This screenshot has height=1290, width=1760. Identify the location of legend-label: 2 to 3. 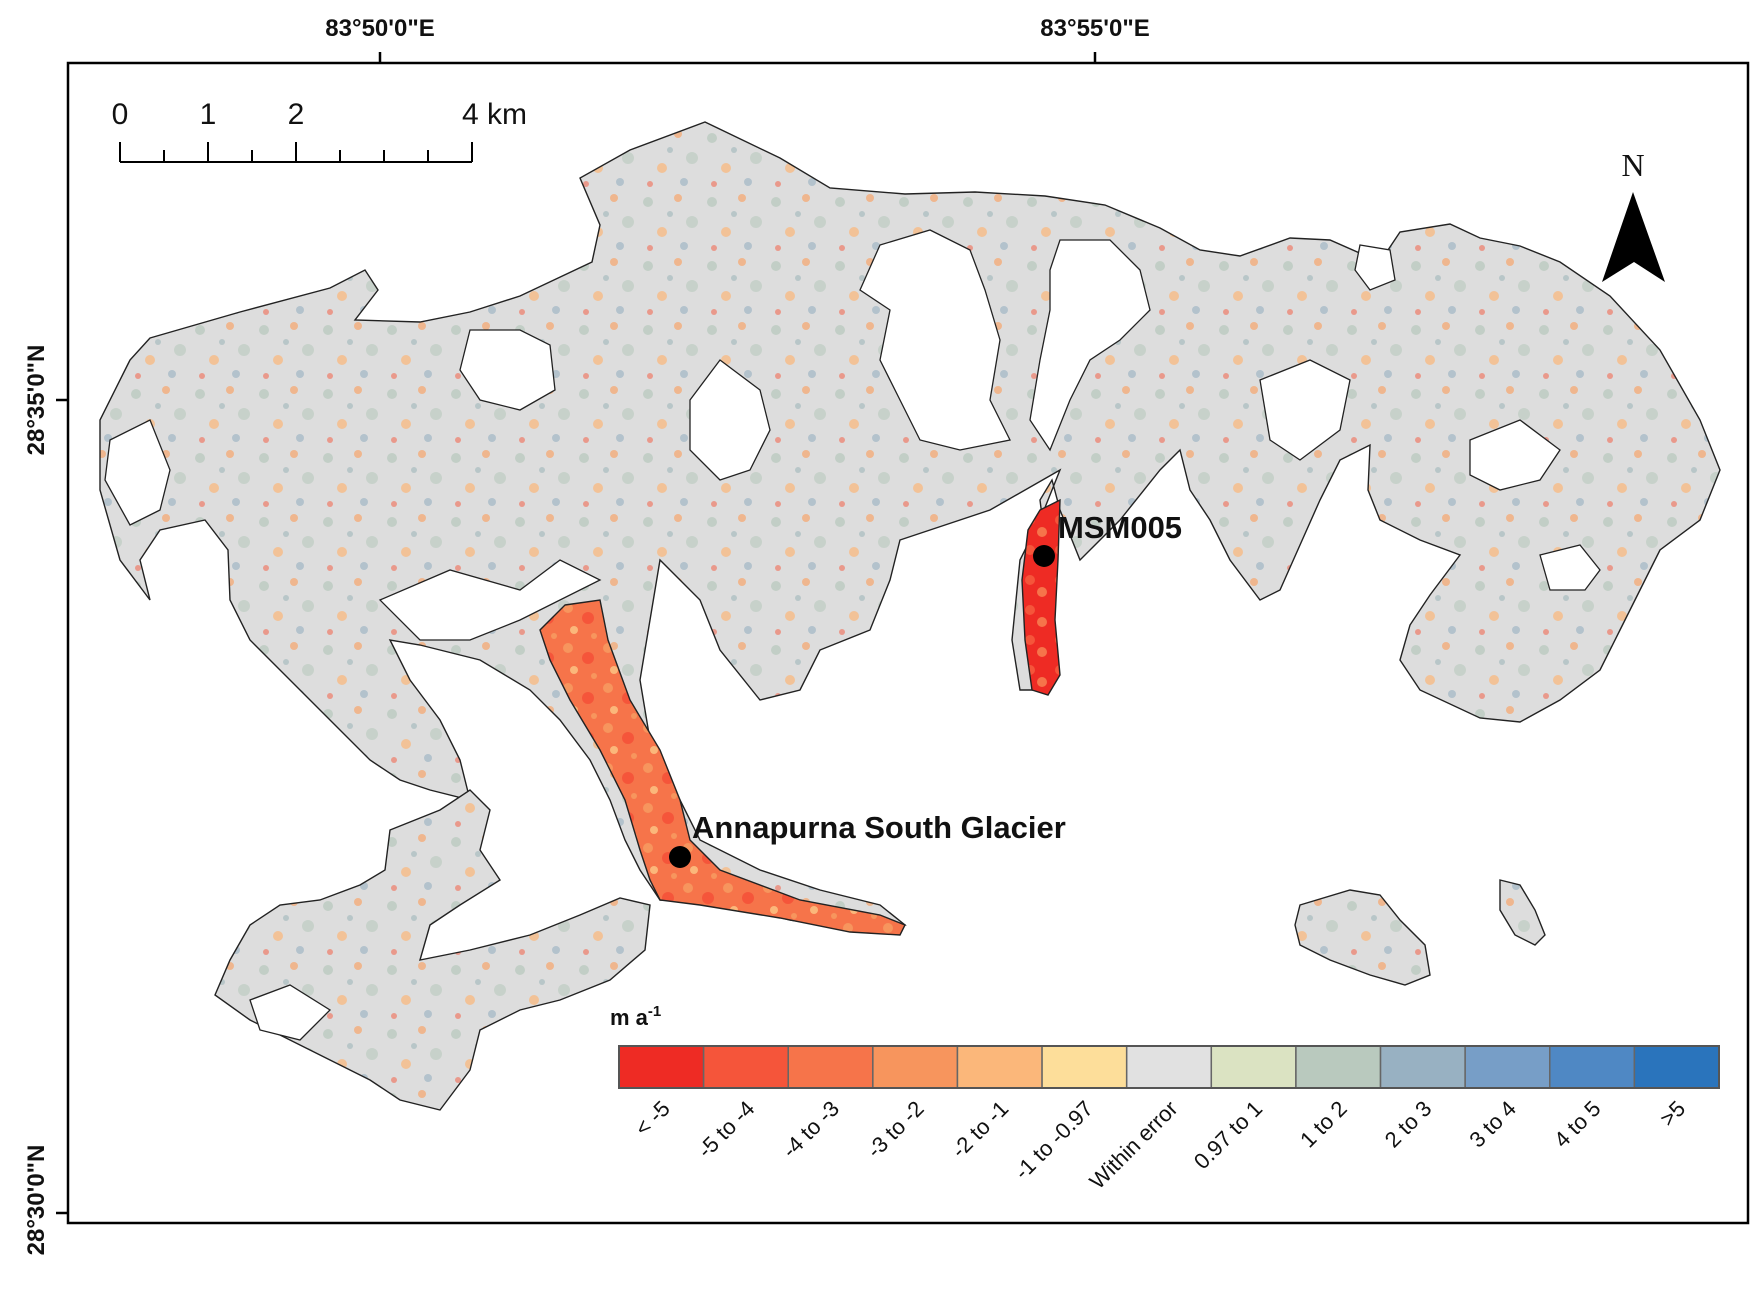
(1408, 1124).